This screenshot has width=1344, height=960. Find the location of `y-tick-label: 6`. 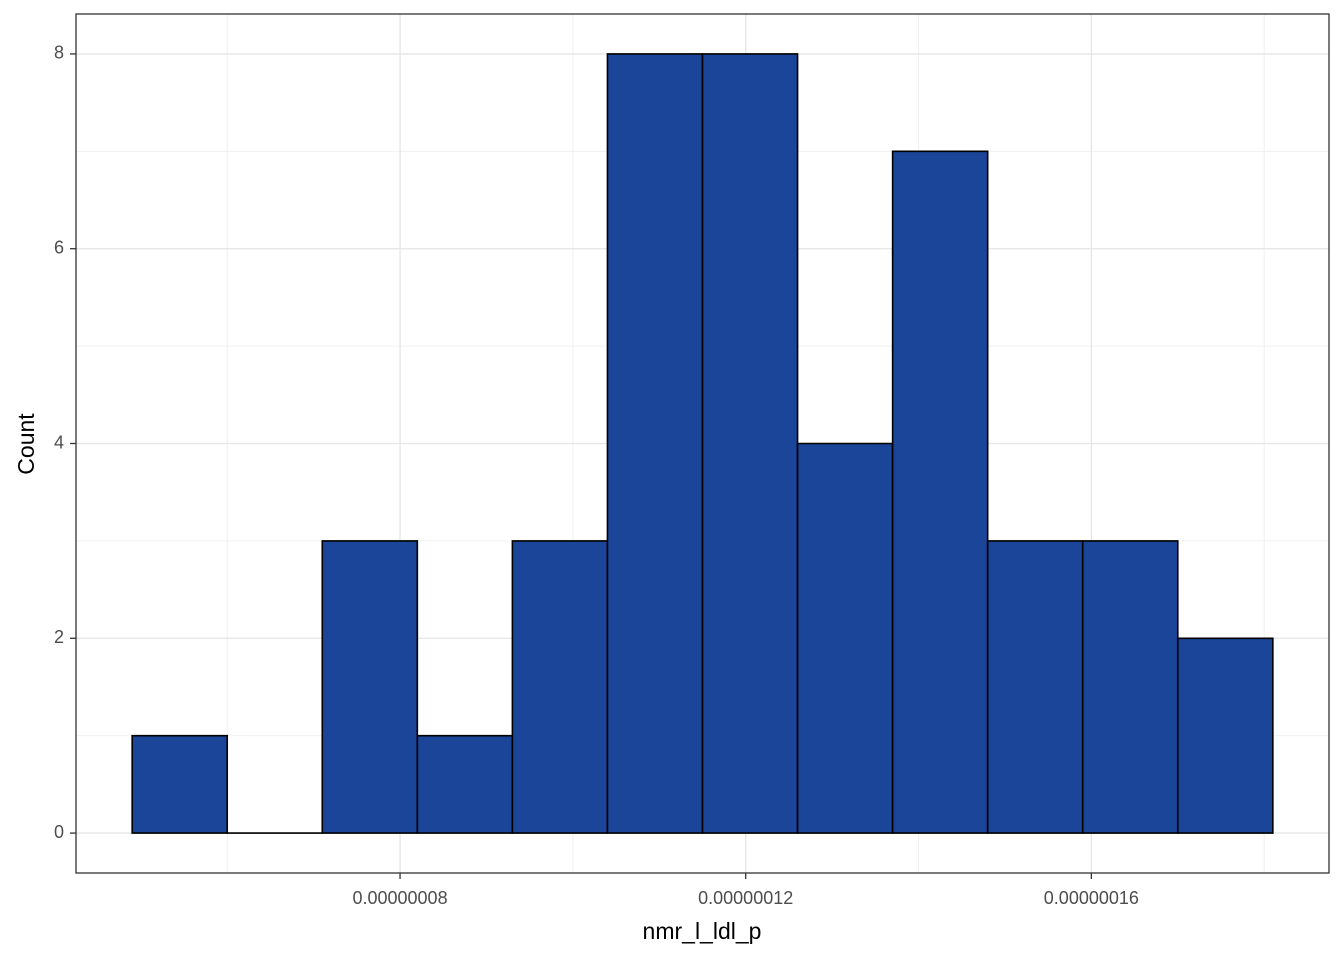

y-tick-label: 6 is located at coordinates (59, 247).